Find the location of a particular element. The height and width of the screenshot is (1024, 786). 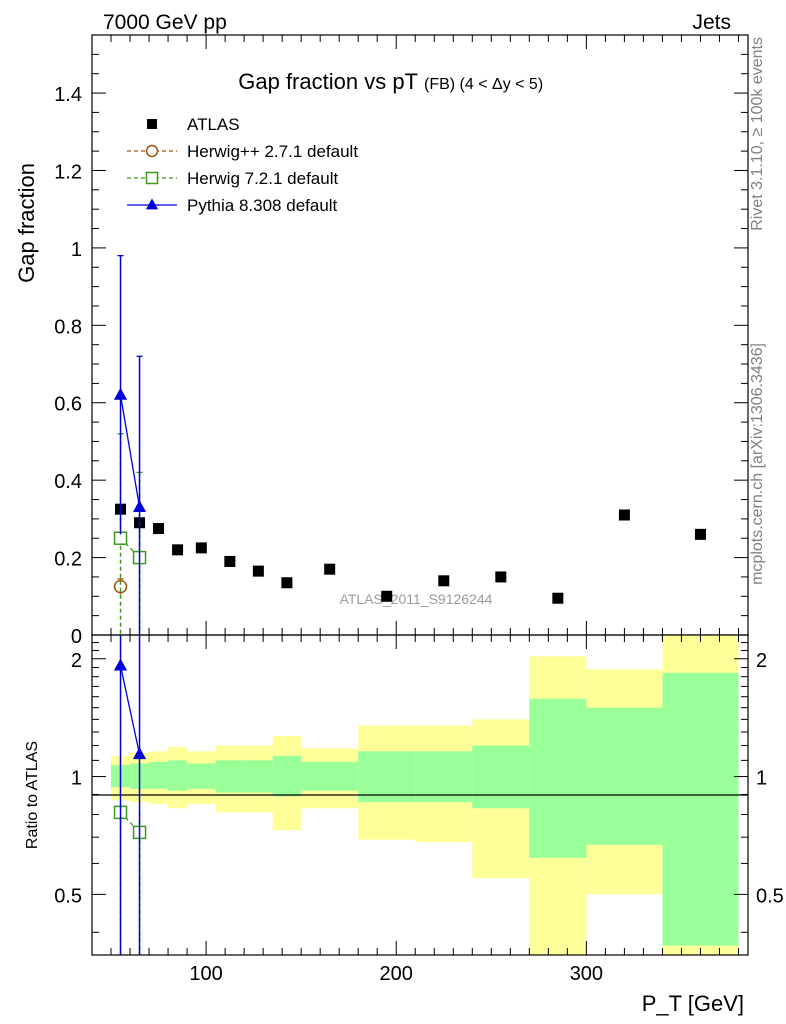

ratio-series-line is located at coordinates (130, 710).